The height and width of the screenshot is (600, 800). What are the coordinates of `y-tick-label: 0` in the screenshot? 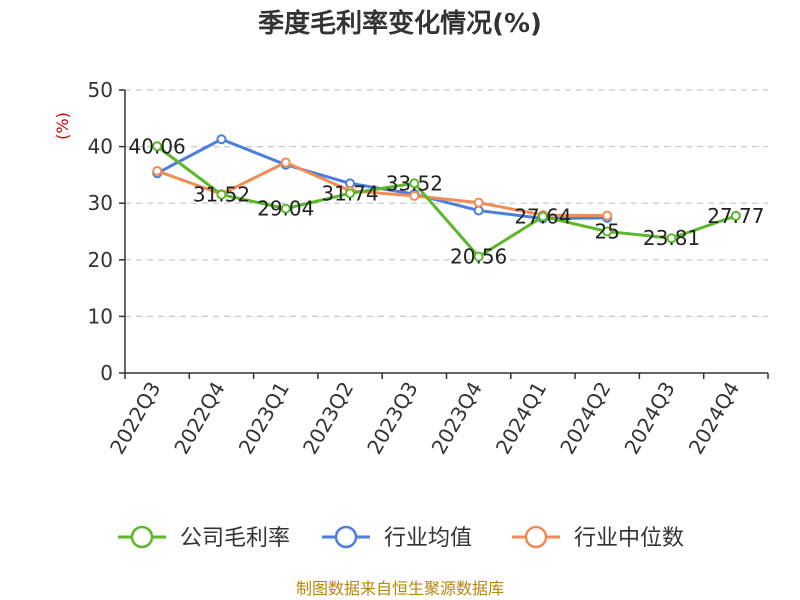 It's located at (106, 373).